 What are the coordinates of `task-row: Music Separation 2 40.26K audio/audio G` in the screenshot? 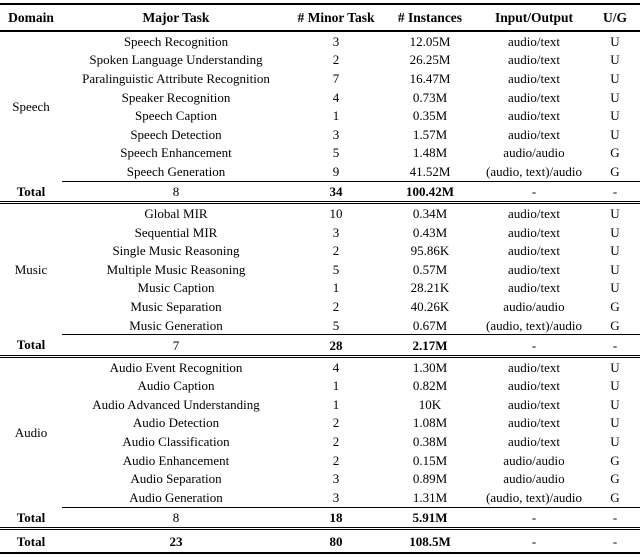 It's located at (320, 306).